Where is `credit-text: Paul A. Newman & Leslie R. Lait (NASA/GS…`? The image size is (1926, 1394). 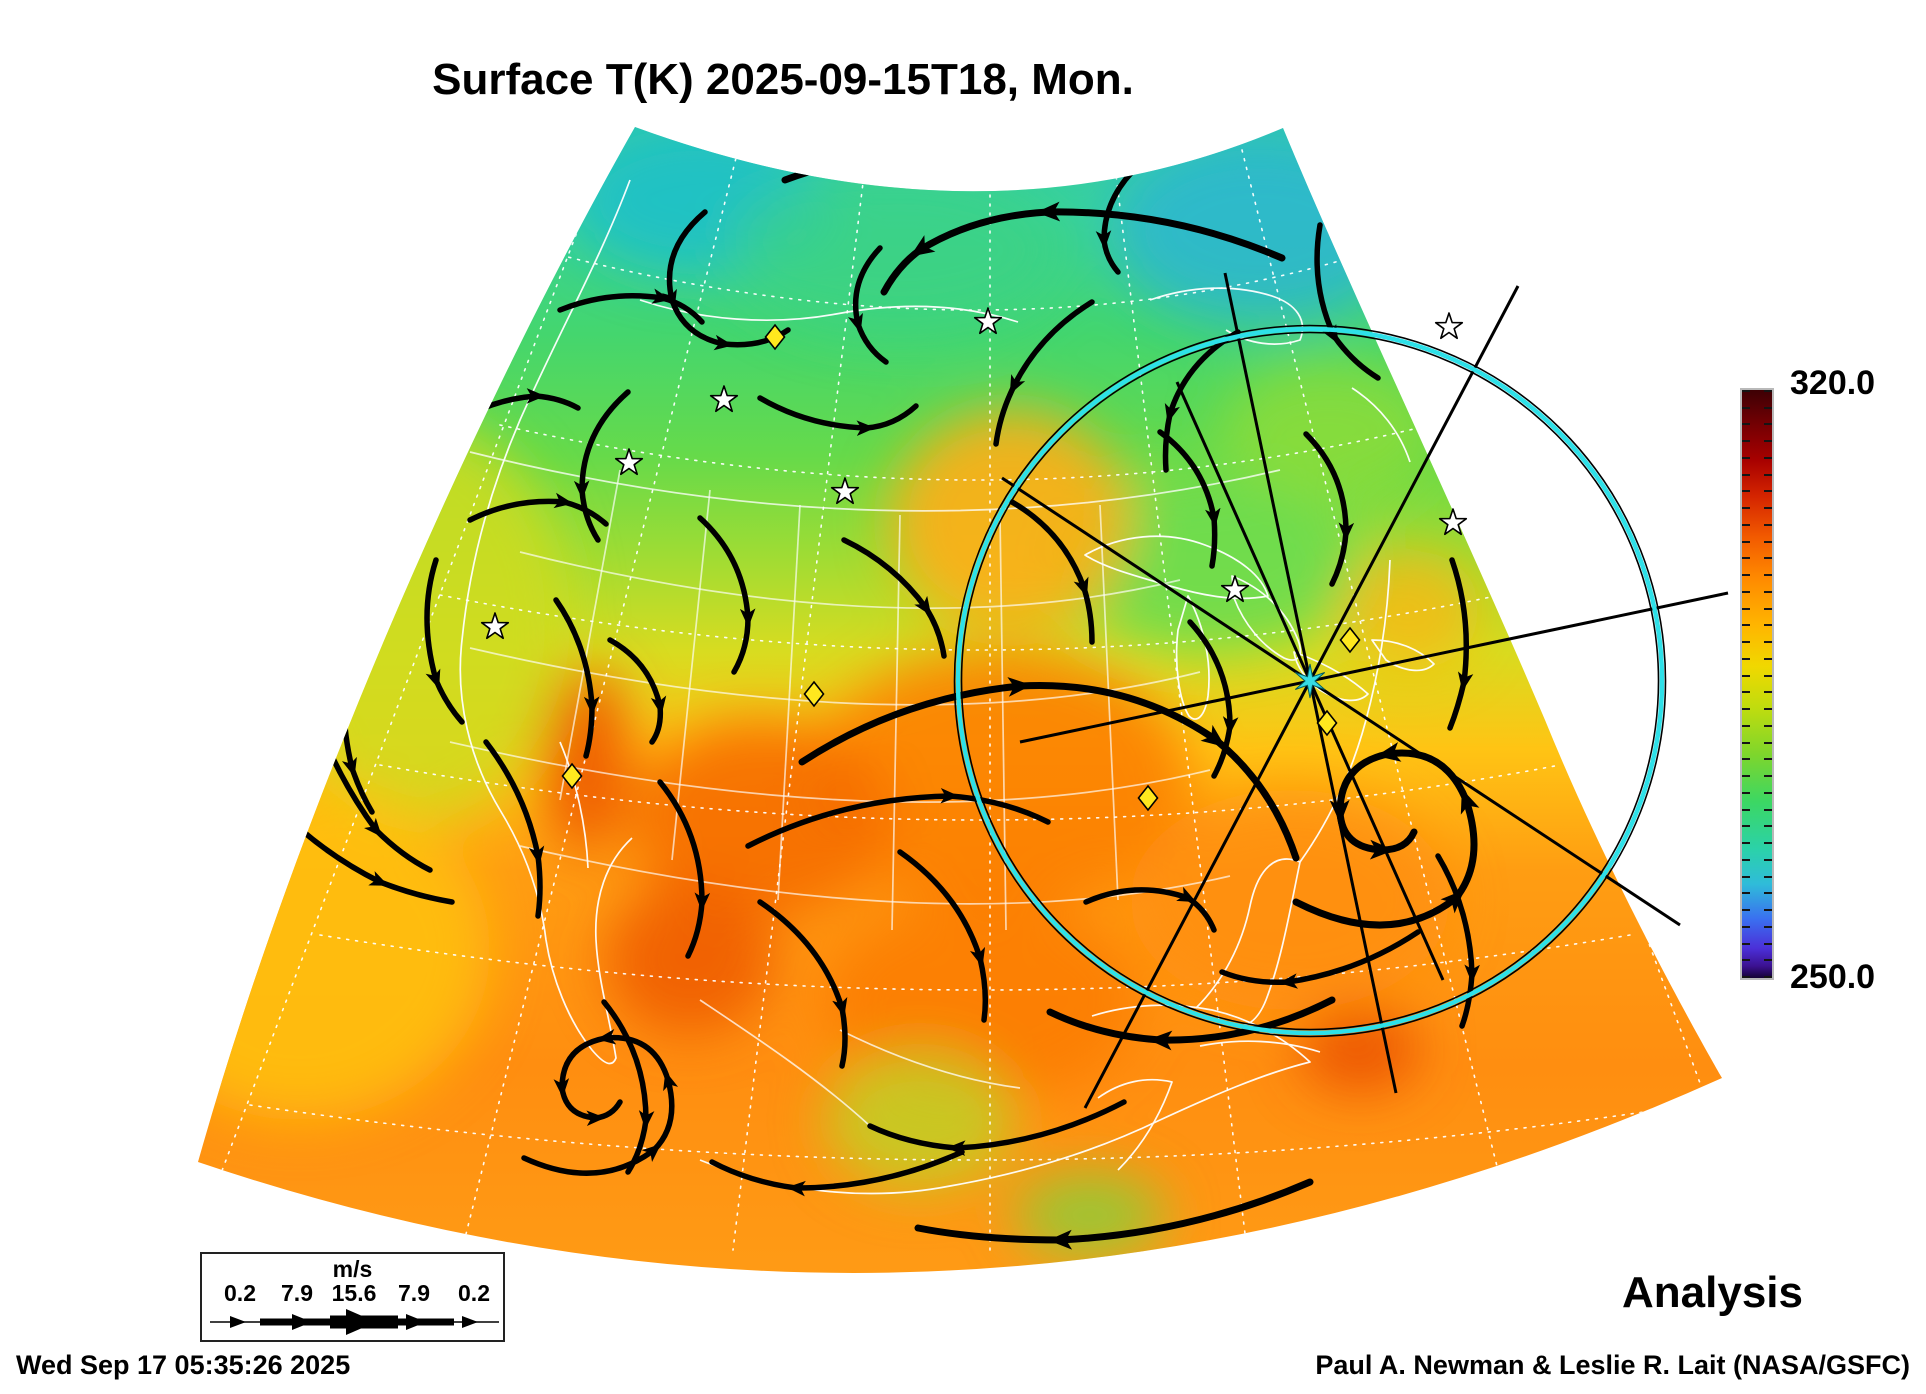 credit-text: Paul A. Newman & Leslie R. Lait (NASA/GS… is located at coordinates (1612, 1365).